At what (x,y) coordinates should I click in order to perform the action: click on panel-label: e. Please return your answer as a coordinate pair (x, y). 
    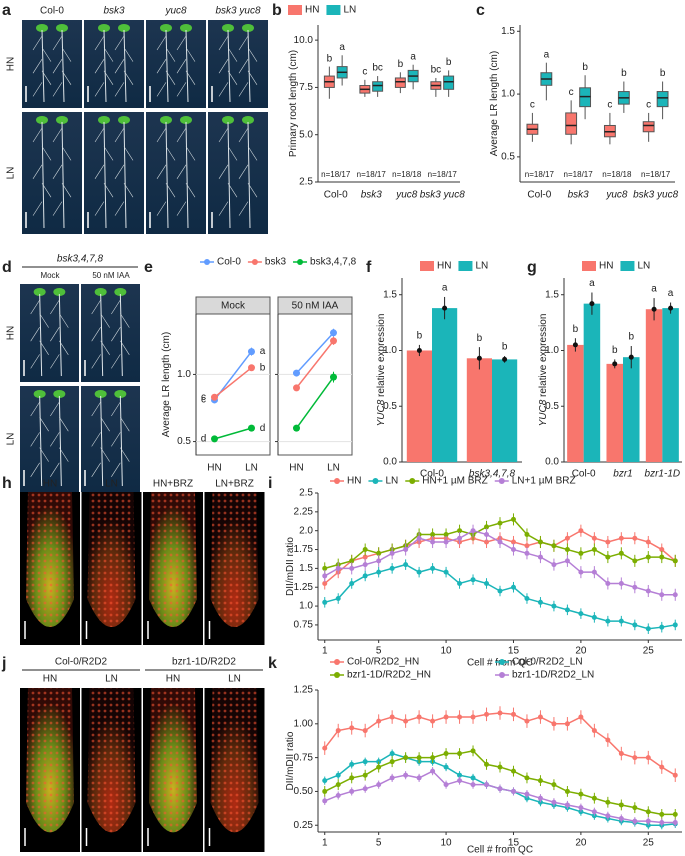
    Looking at the image, I should click on (148, 267).